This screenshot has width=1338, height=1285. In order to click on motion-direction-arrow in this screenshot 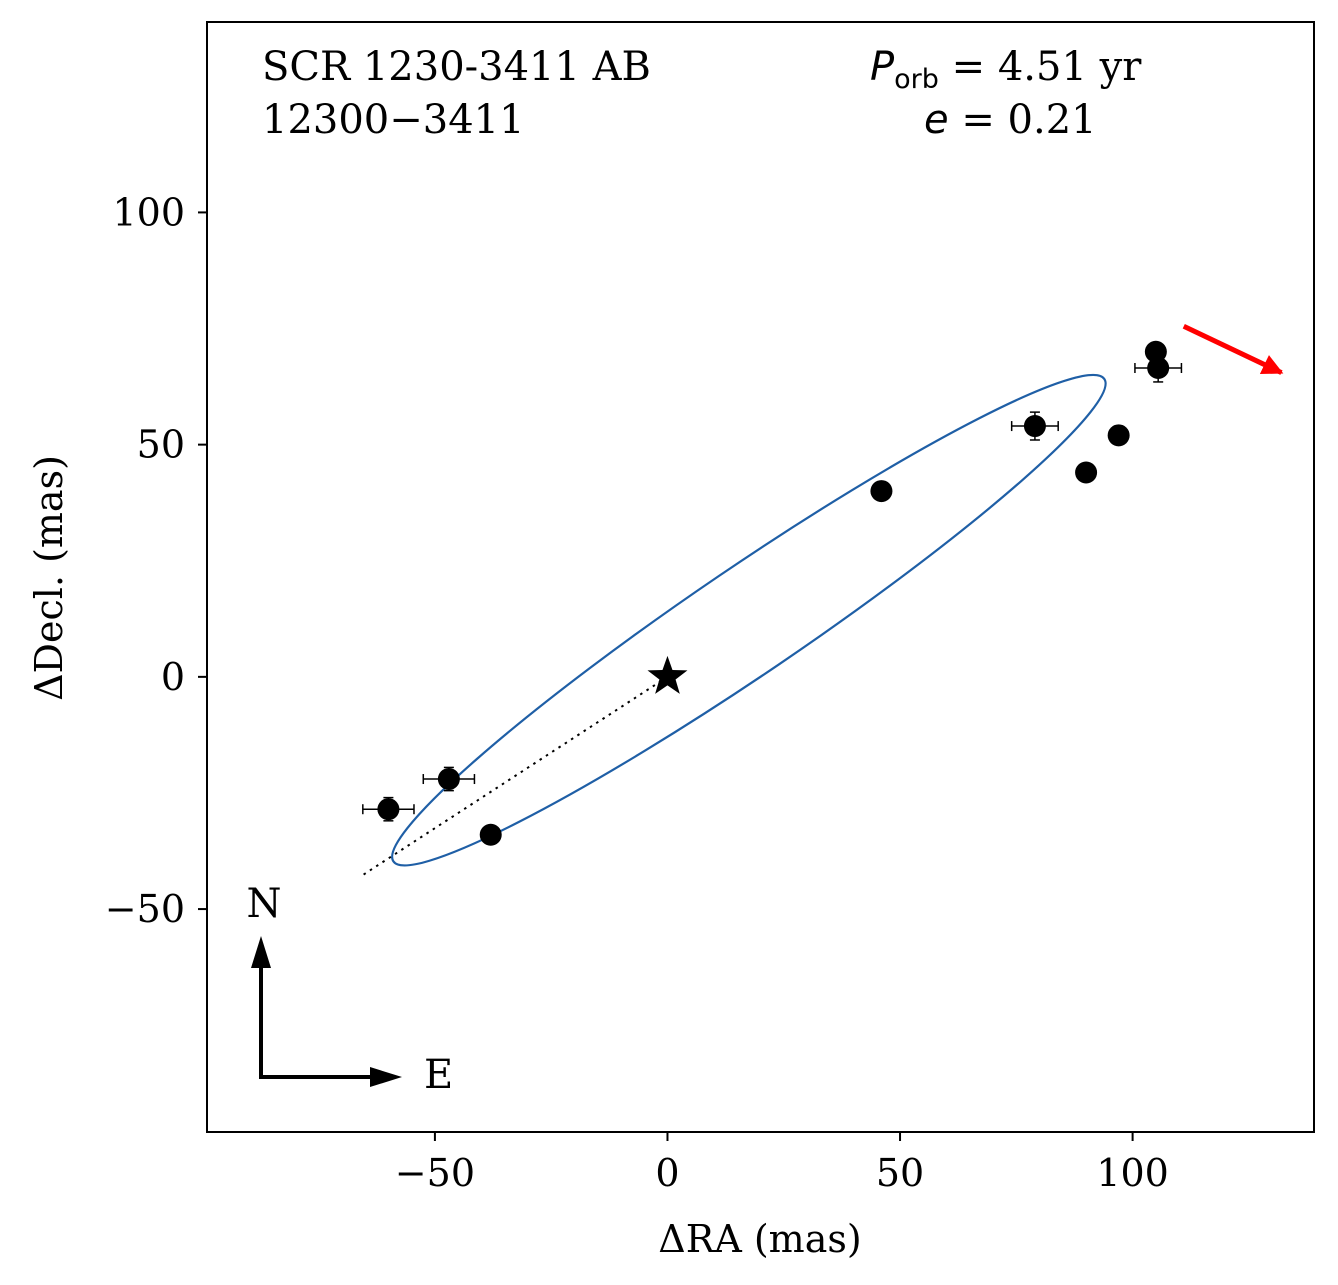, I will do `click(1233, 349)`.